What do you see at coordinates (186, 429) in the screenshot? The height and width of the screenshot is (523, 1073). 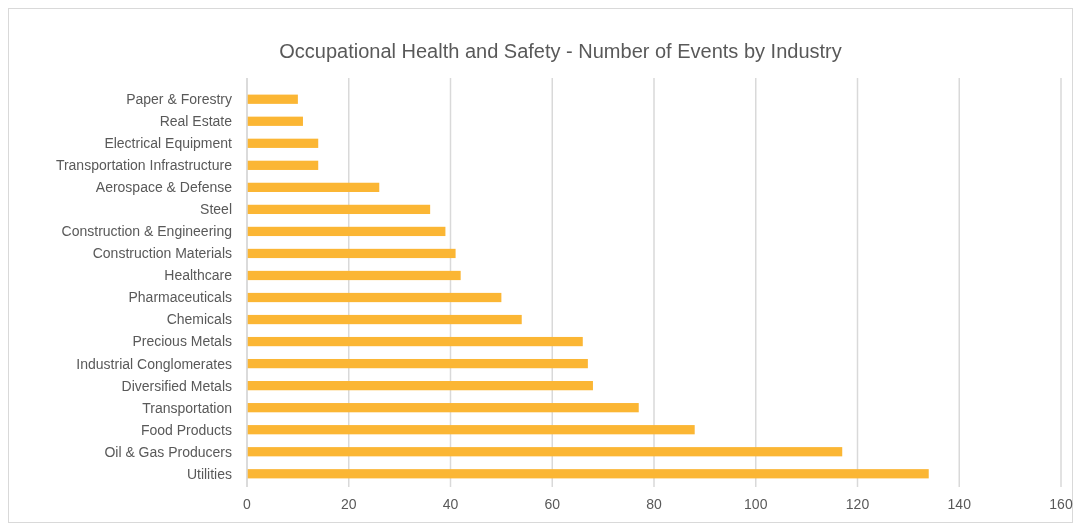 I see `y-tick-label: Food Products` at bounding box center [186, 429].